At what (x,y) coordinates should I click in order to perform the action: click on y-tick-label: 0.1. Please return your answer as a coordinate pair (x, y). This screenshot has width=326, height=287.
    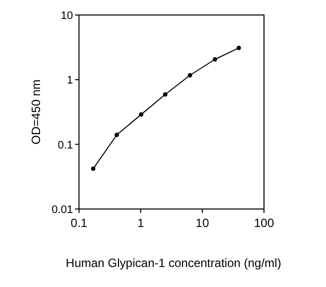
    Looking at the image, I should click on (65, 145).